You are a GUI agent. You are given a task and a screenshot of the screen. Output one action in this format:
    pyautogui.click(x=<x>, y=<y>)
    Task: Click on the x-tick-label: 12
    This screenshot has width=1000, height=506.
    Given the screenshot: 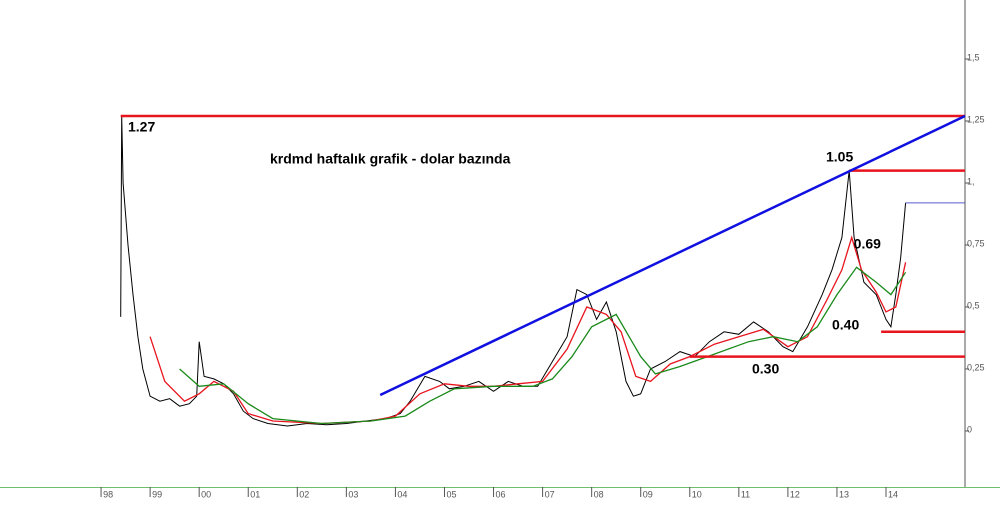 What is the action you would take?
    pyautogui.click(x=795, y=494)
    